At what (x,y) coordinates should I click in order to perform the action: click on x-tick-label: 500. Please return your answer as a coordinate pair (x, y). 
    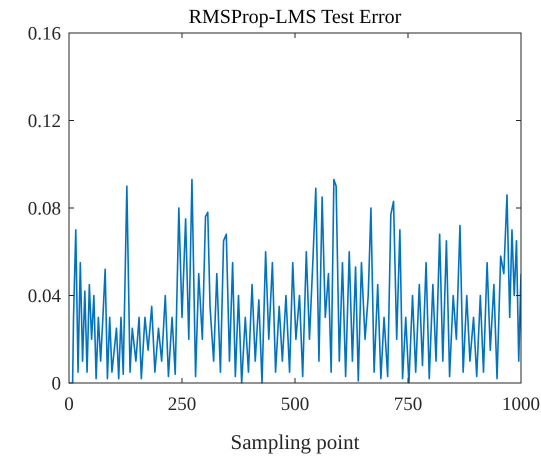
    Looking at the image, I should click on (295, 404).